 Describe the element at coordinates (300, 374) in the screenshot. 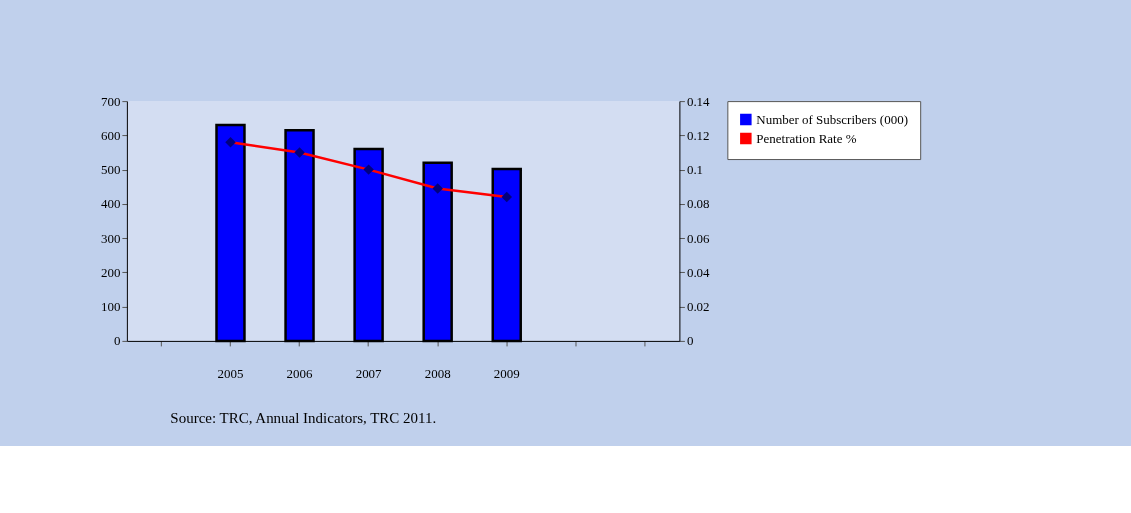

I see `x-tick-label: 2006` at that location.